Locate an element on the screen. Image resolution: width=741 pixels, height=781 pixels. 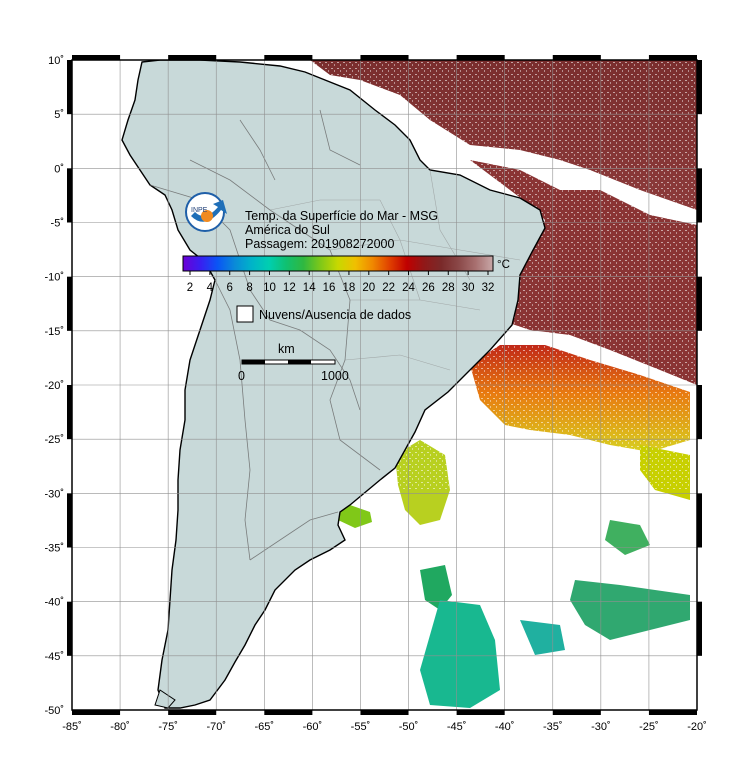
lon-tick-label: -50˚ is located at coordinates (409, 727).